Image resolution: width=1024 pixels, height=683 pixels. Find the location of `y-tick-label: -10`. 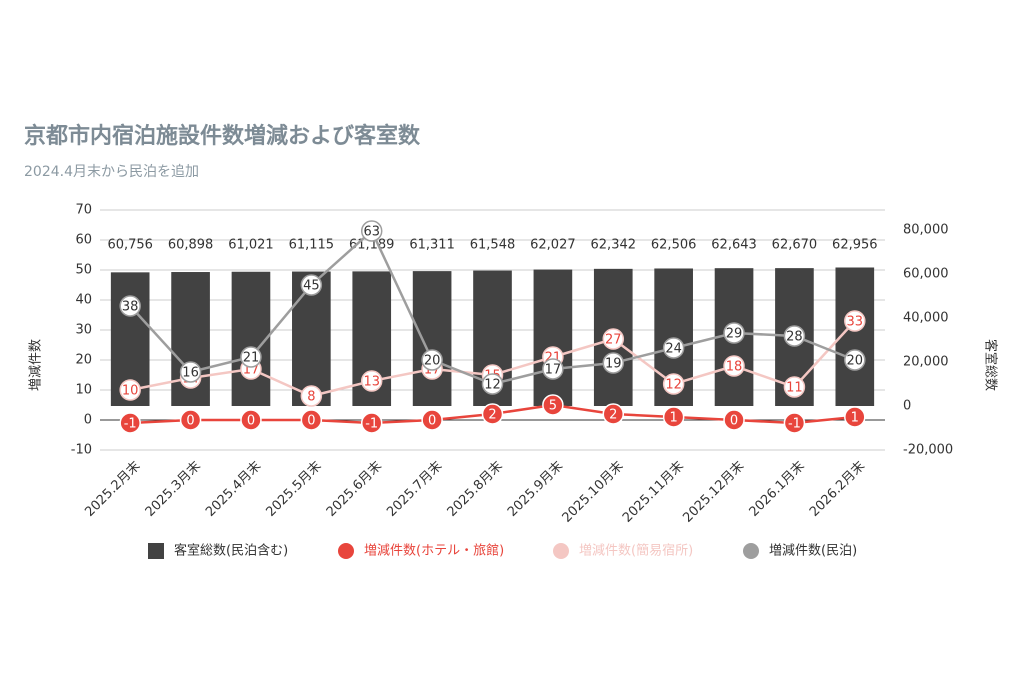

y-tick-label: -10 is located at coordinates (81, 450).